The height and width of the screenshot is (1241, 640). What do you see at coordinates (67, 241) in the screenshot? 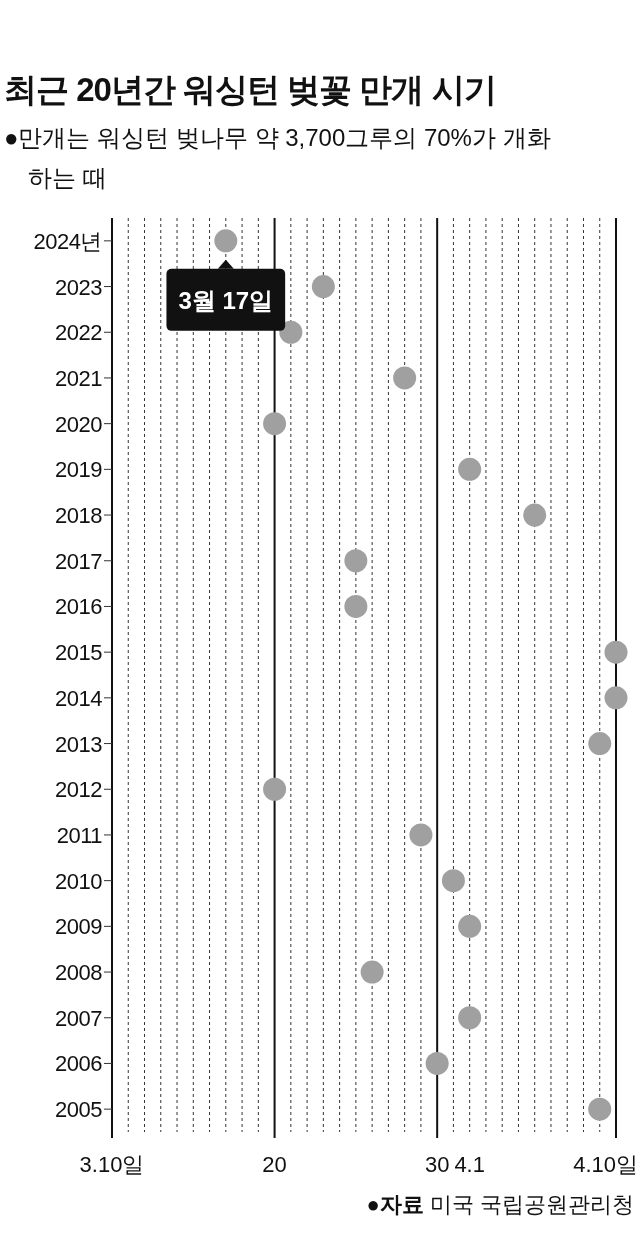
I see `y-tick-label: 2024년` at bounding box center [67, 241].